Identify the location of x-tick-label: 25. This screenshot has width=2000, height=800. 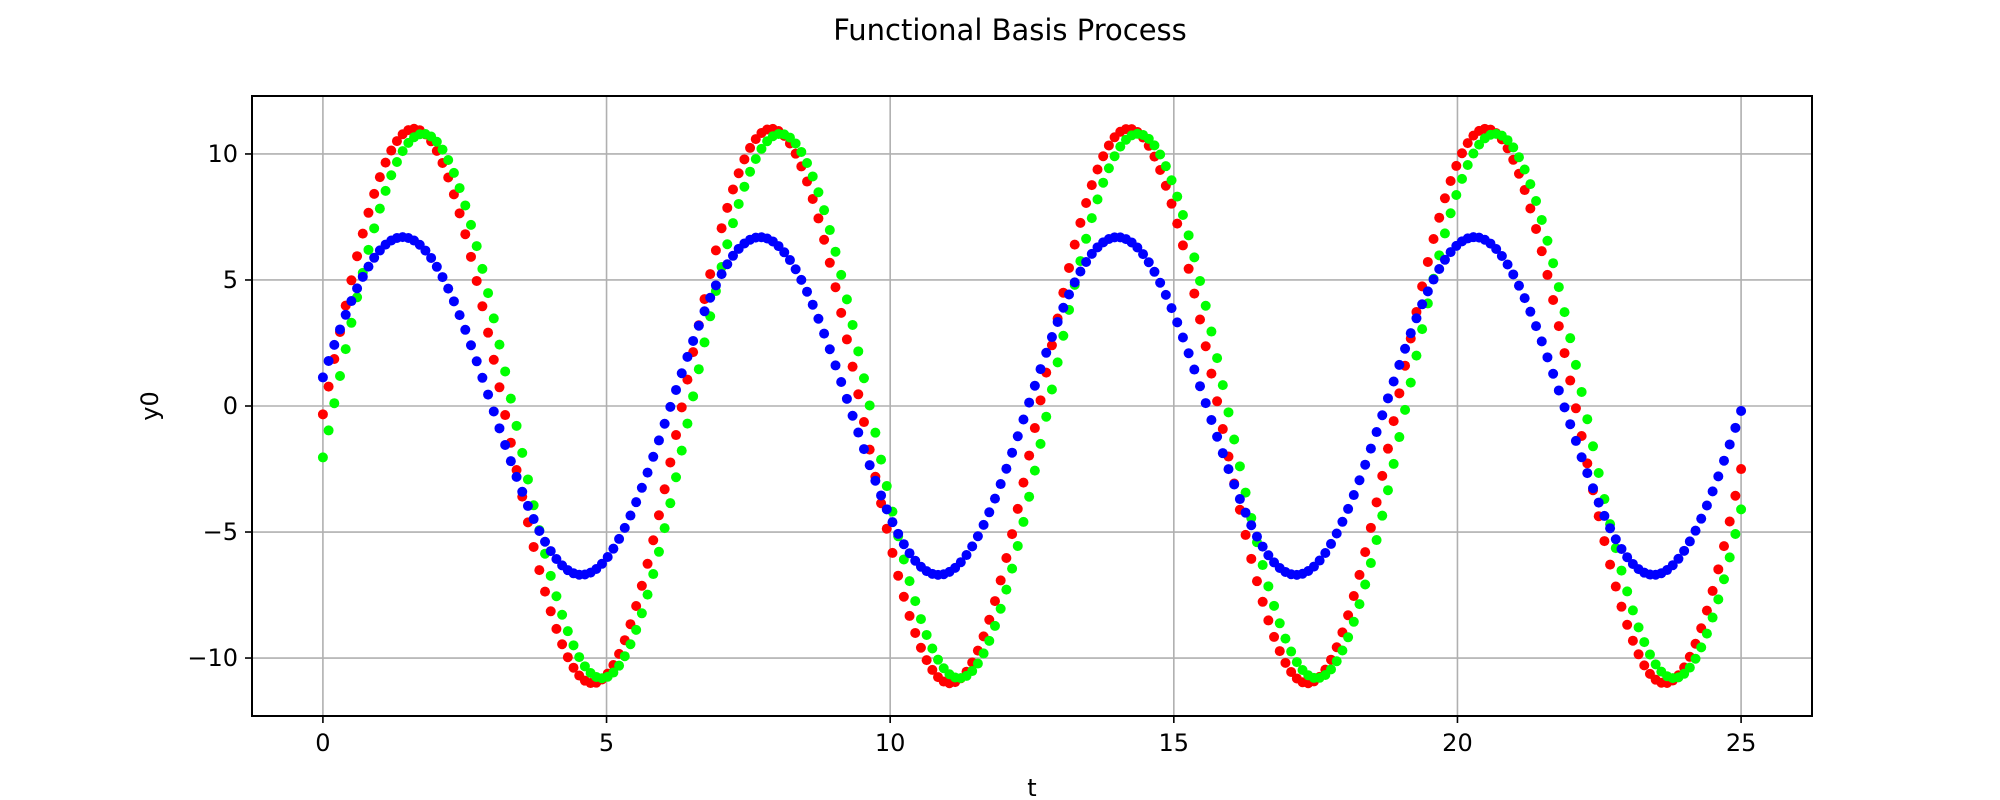
(1741, 743).